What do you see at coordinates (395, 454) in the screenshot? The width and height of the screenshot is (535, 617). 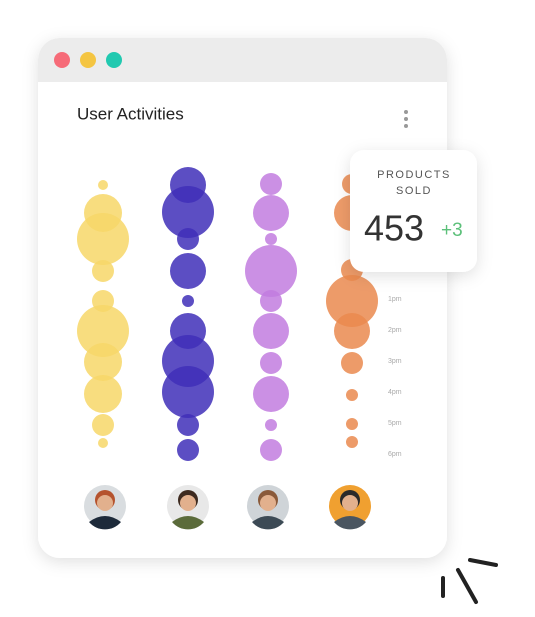 I see `time-label: 6pm` at bounding box center [395, 454].